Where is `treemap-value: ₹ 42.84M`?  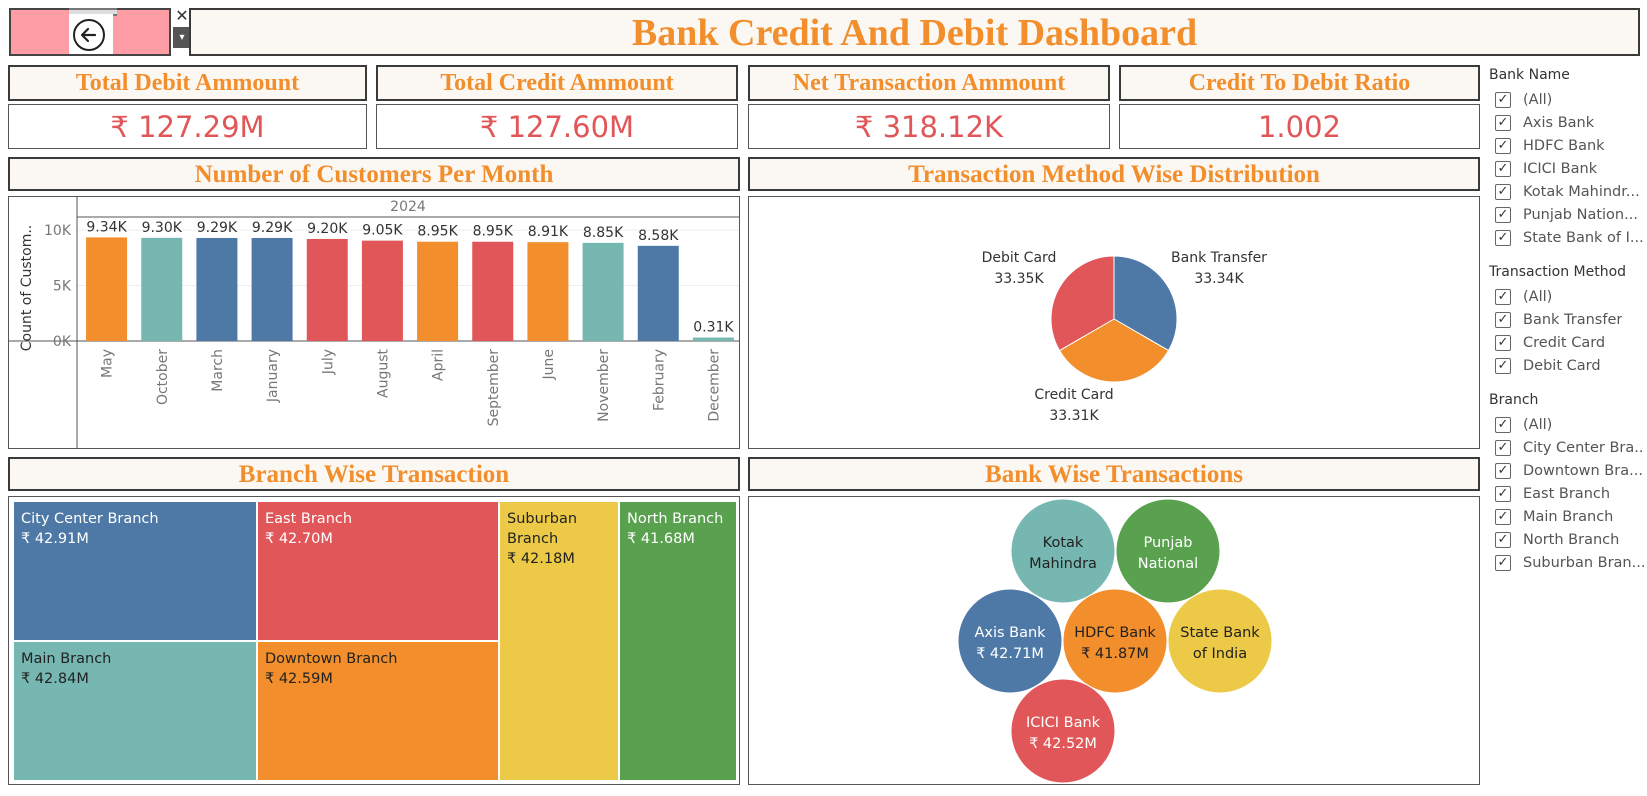 treemap-value: ₹ 42.84M is located at coordinates (55, 679).